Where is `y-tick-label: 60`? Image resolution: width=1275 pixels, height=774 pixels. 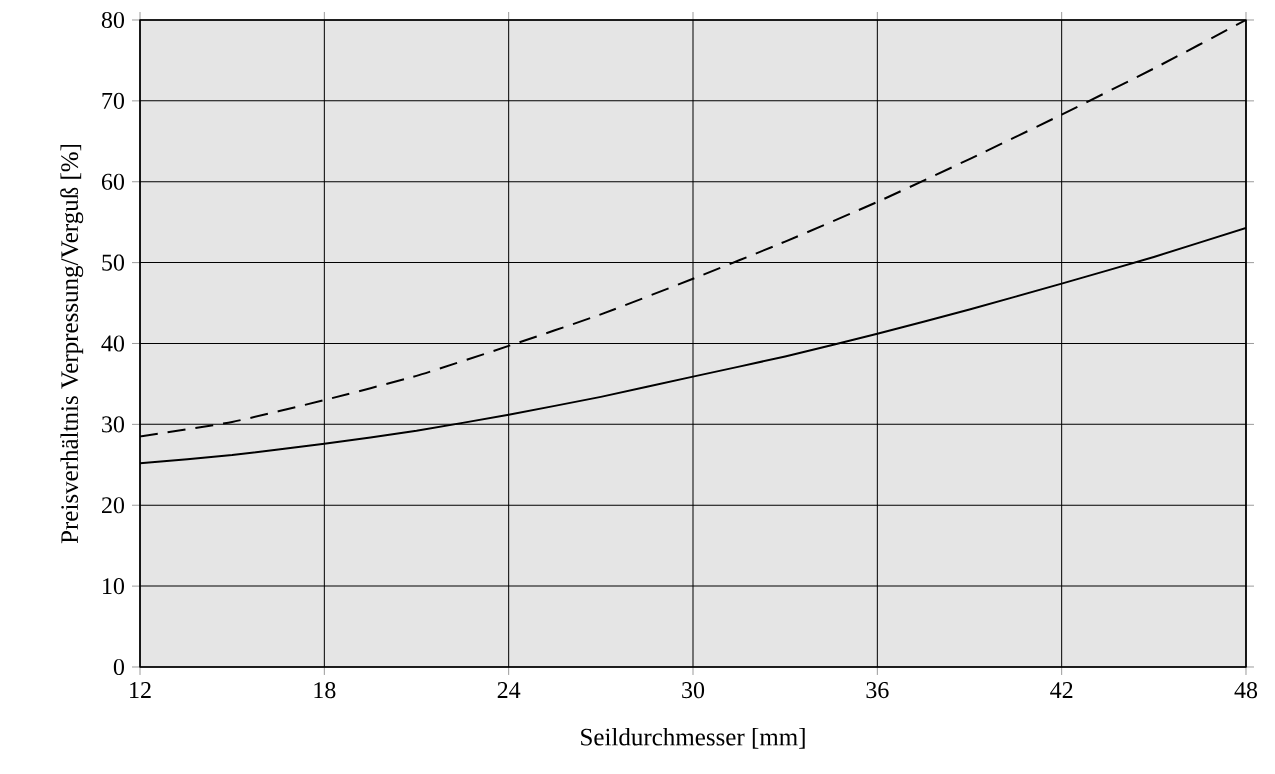
y-tick-label: 60 is located at coordinates (113, 181).